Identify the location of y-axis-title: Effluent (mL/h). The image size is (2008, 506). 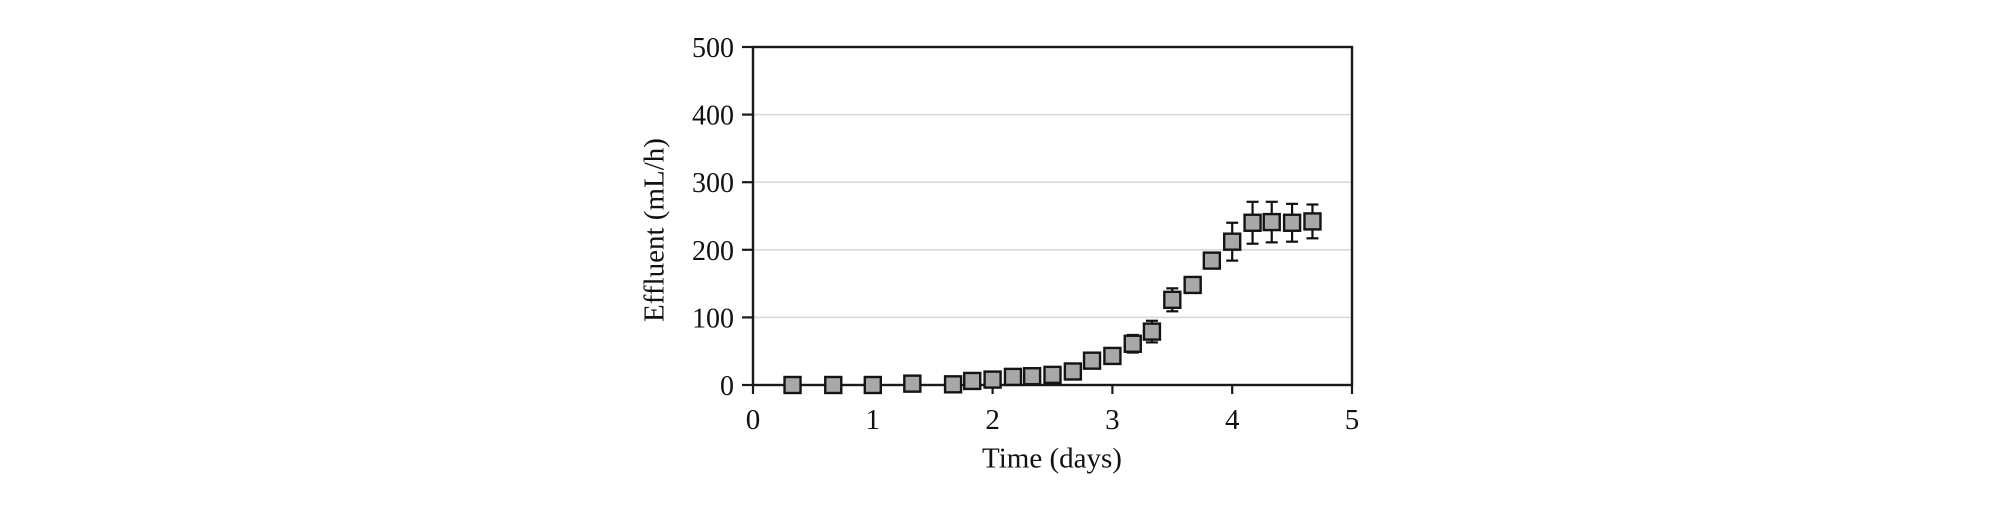
(654, 230).